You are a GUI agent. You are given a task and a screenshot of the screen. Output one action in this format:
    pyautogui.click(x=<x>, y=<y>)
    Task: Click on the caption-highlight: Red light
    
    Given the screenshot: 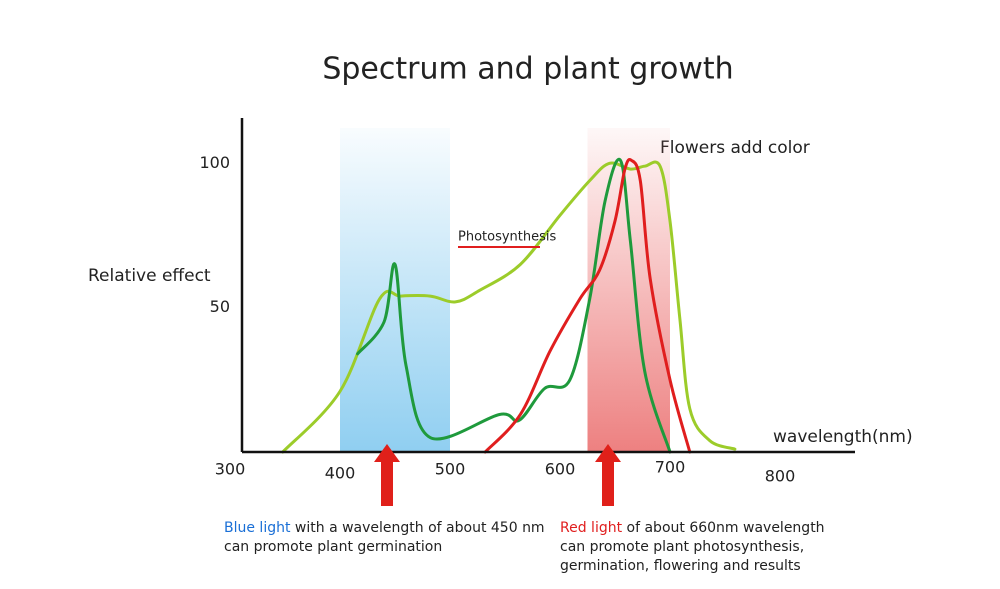 What is the action you would take?
    pyautogui.click(x=591, y=528)
    